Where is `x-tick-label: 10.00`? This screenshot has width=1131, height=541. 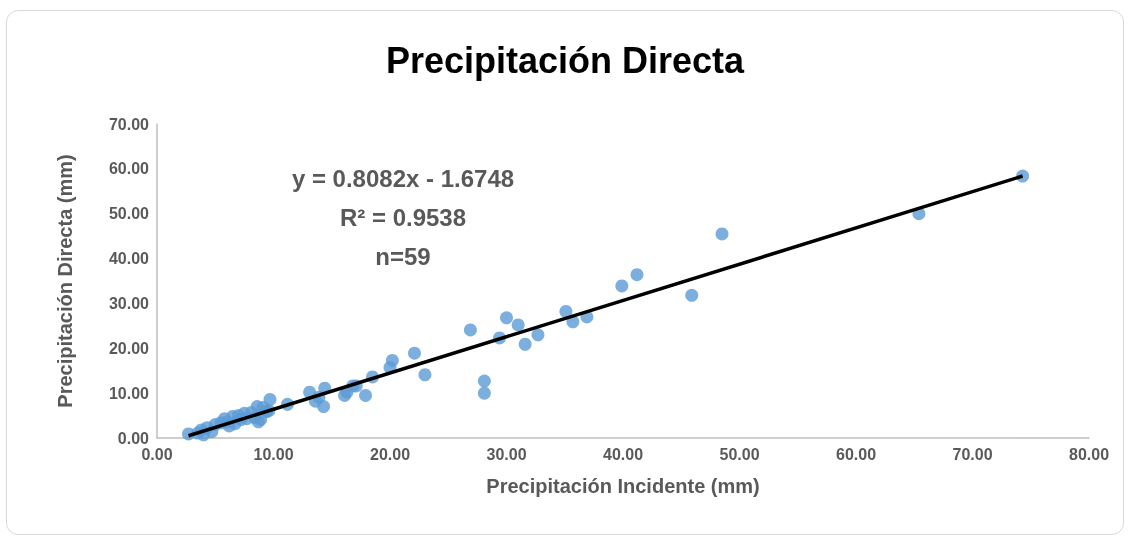
x-tick-label: 10.00 is located at coordinates (273, 454).